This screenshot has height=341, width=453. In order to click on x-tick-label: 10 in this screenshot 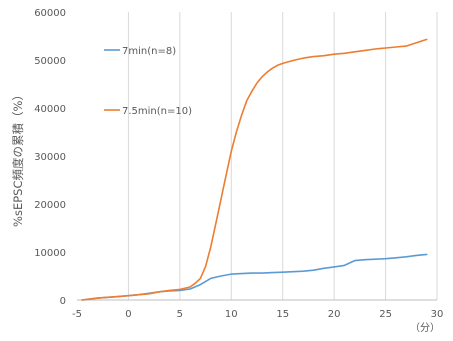, I will do `click(231, 314)`.